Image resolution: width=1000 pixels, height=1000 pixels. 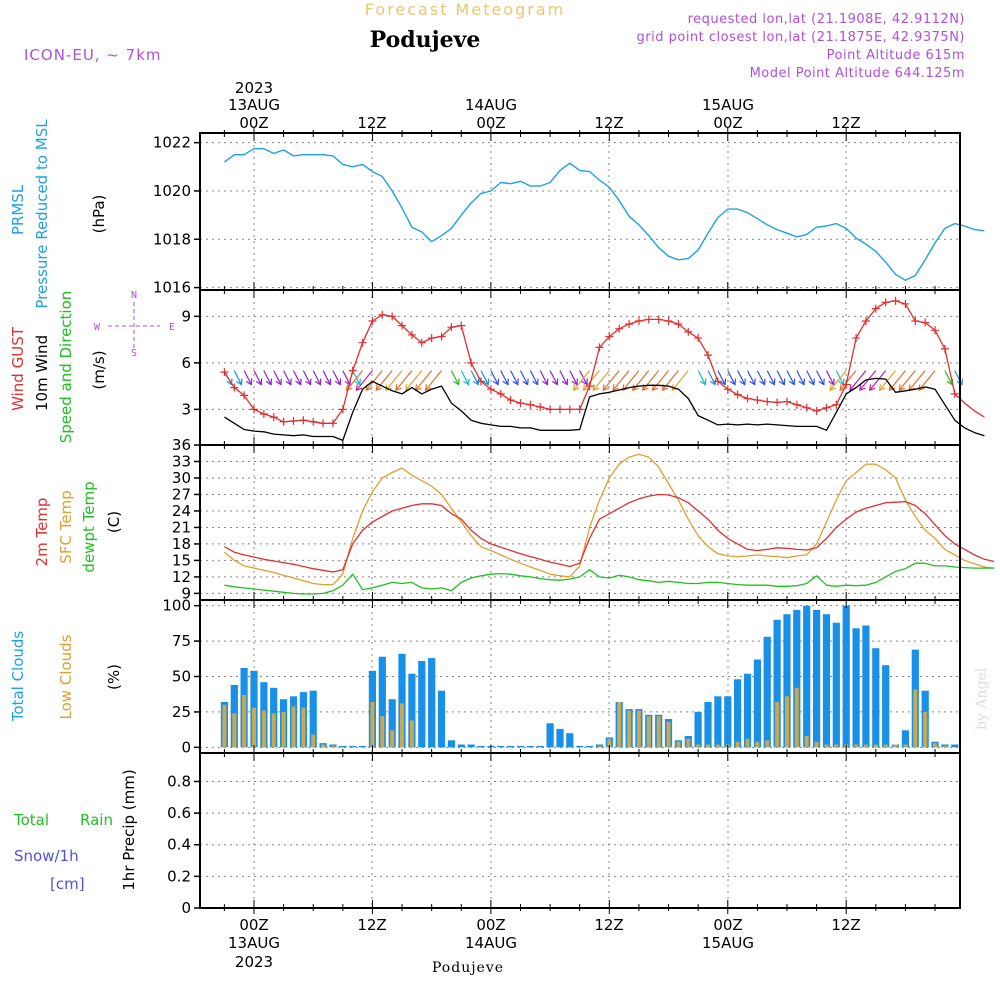 I want to click on ytick-label-temp-0: 9, so click(x=186, y=593).